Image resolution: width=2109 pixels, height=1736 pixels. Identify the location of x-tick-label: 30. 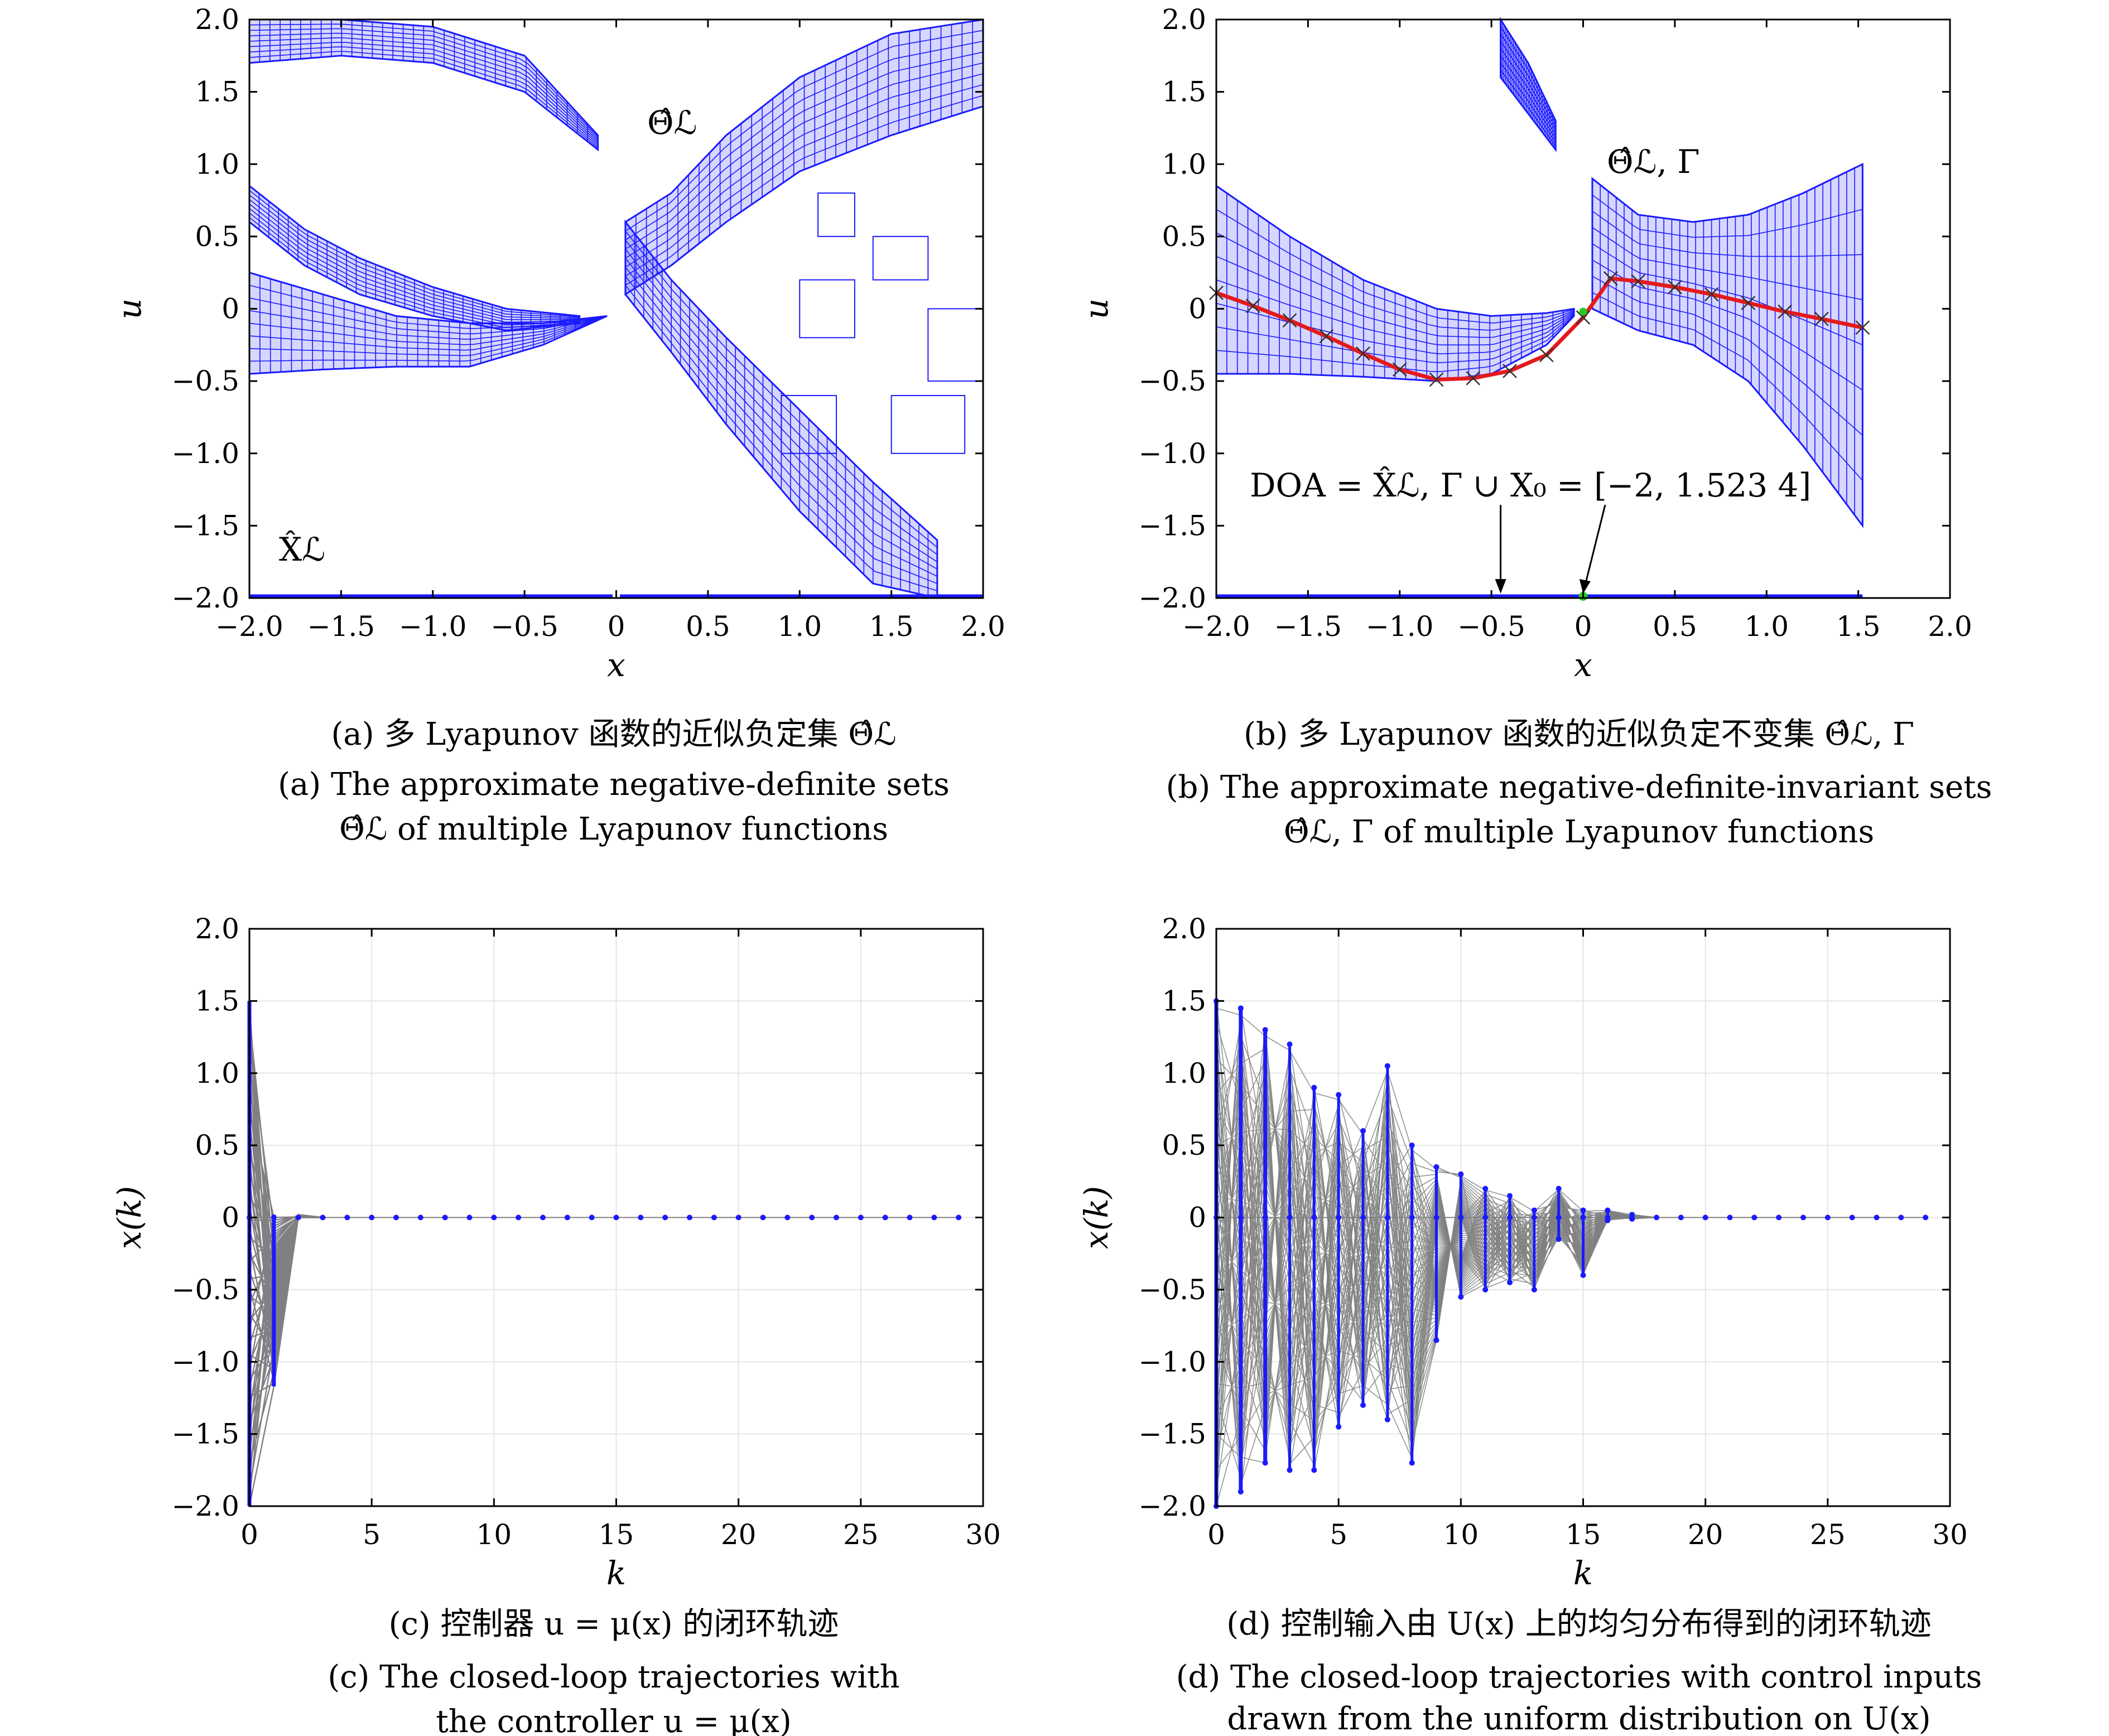
(983, 1534).